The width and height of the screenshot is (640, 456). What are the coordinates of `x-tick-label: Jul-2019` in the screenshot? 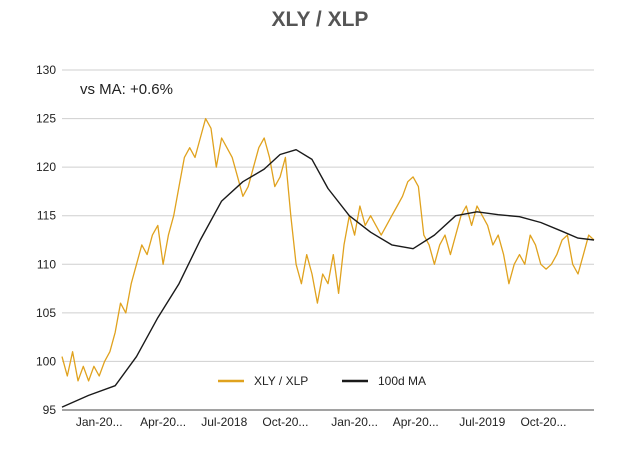 It's located at (482, 422).